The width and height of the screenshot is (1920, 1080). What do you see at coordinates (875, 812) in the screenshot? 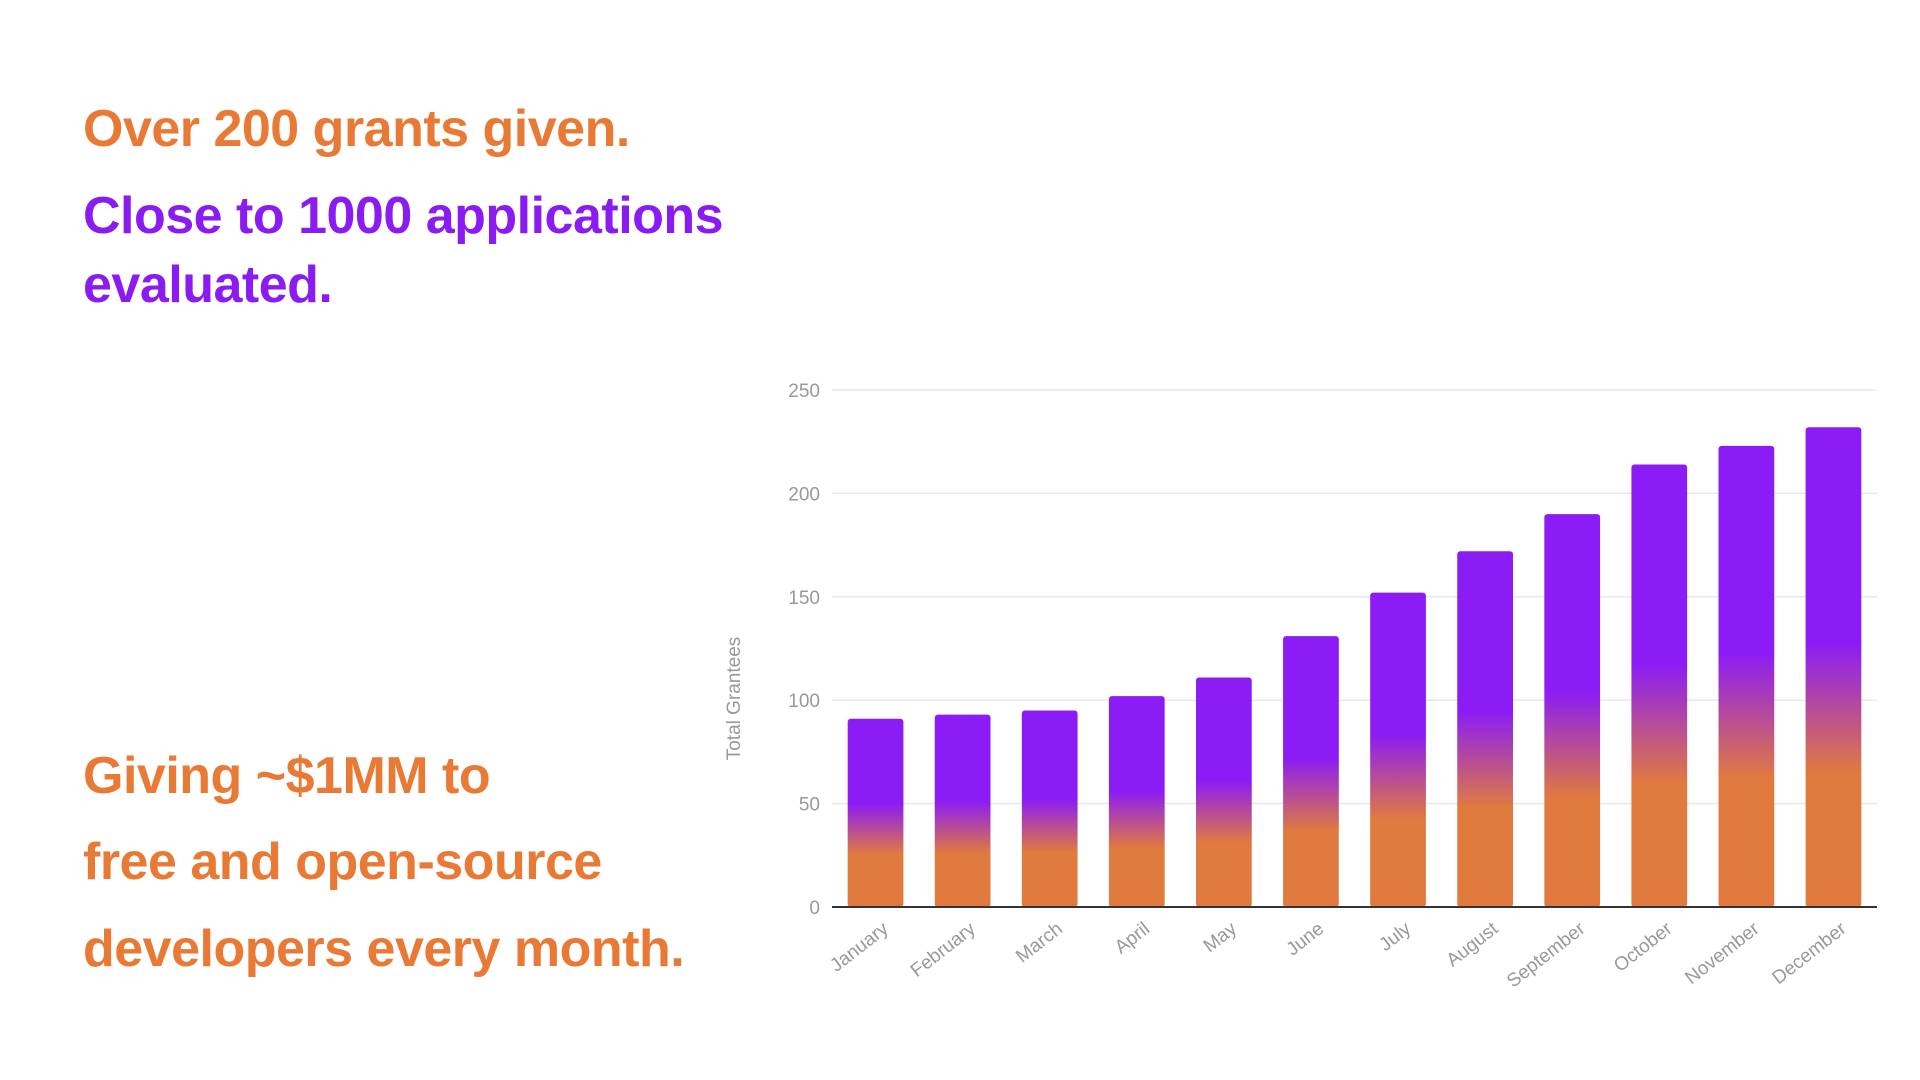
I see `bar-january` at bounding box center [875, 812].